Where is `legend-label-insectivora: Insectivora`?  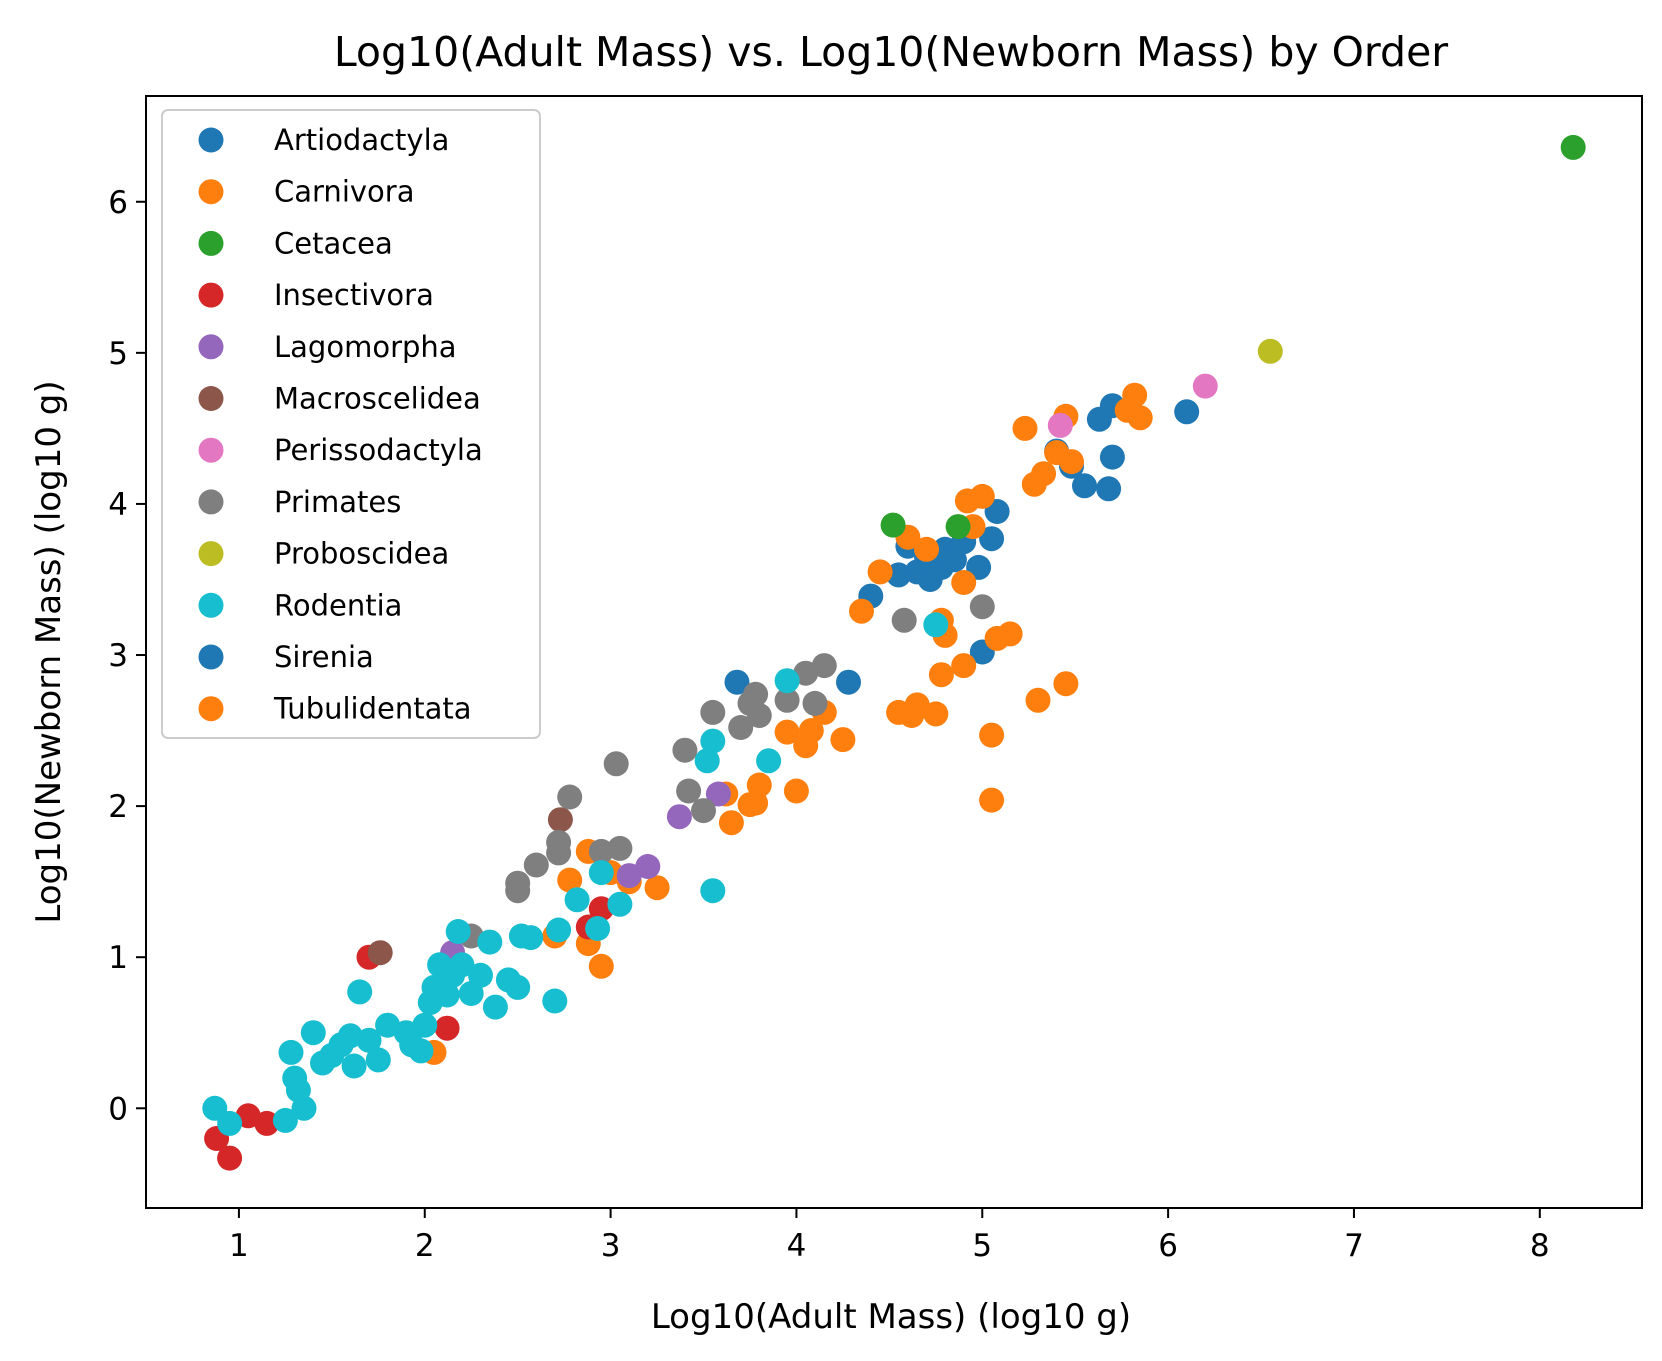 legend-label-insectivora: Insectivora is located at coordinates (354, 295).